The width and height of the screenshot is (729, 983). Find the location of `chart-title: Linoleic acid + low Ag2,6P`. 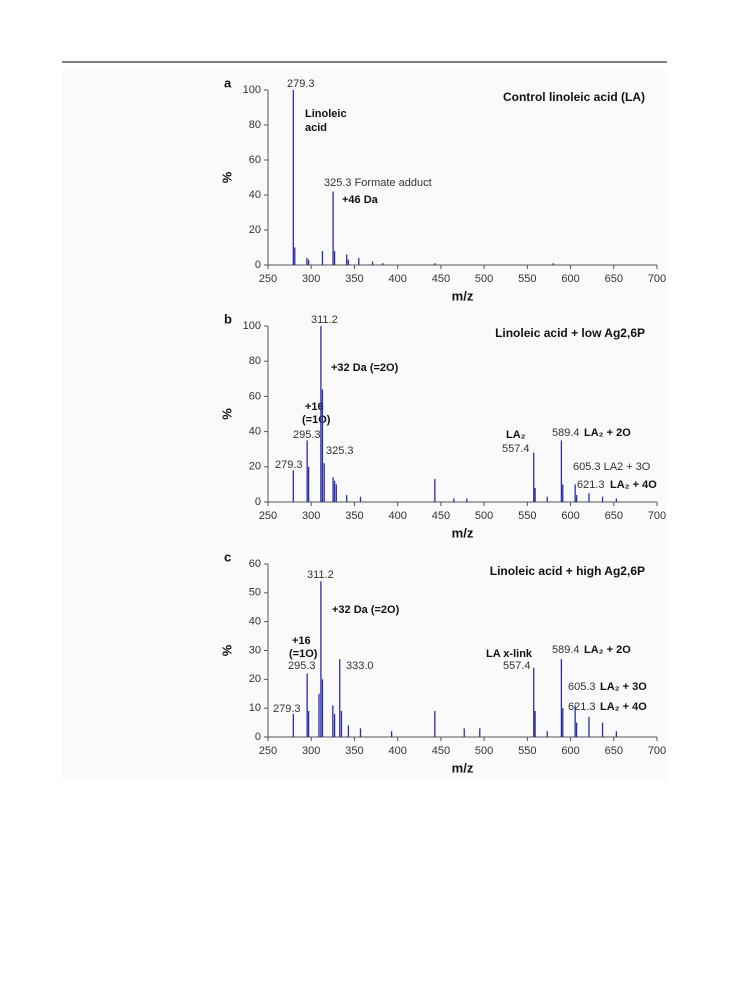

chart-title: Linoleic acid + low Ag2,6P is located at coordinates (570, 333).